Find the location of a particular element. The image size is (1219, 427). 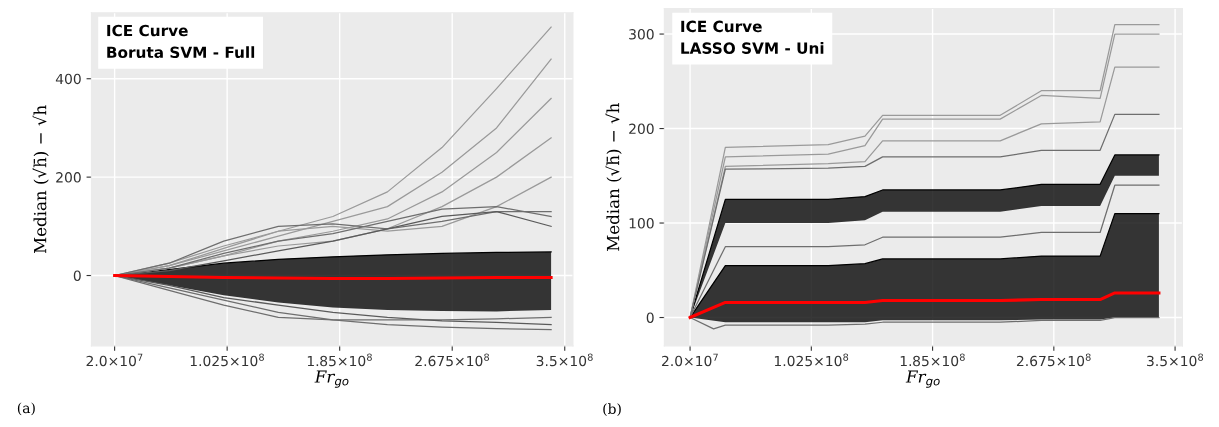

y-tick-label: 300 is located at coordinates (641, 34).